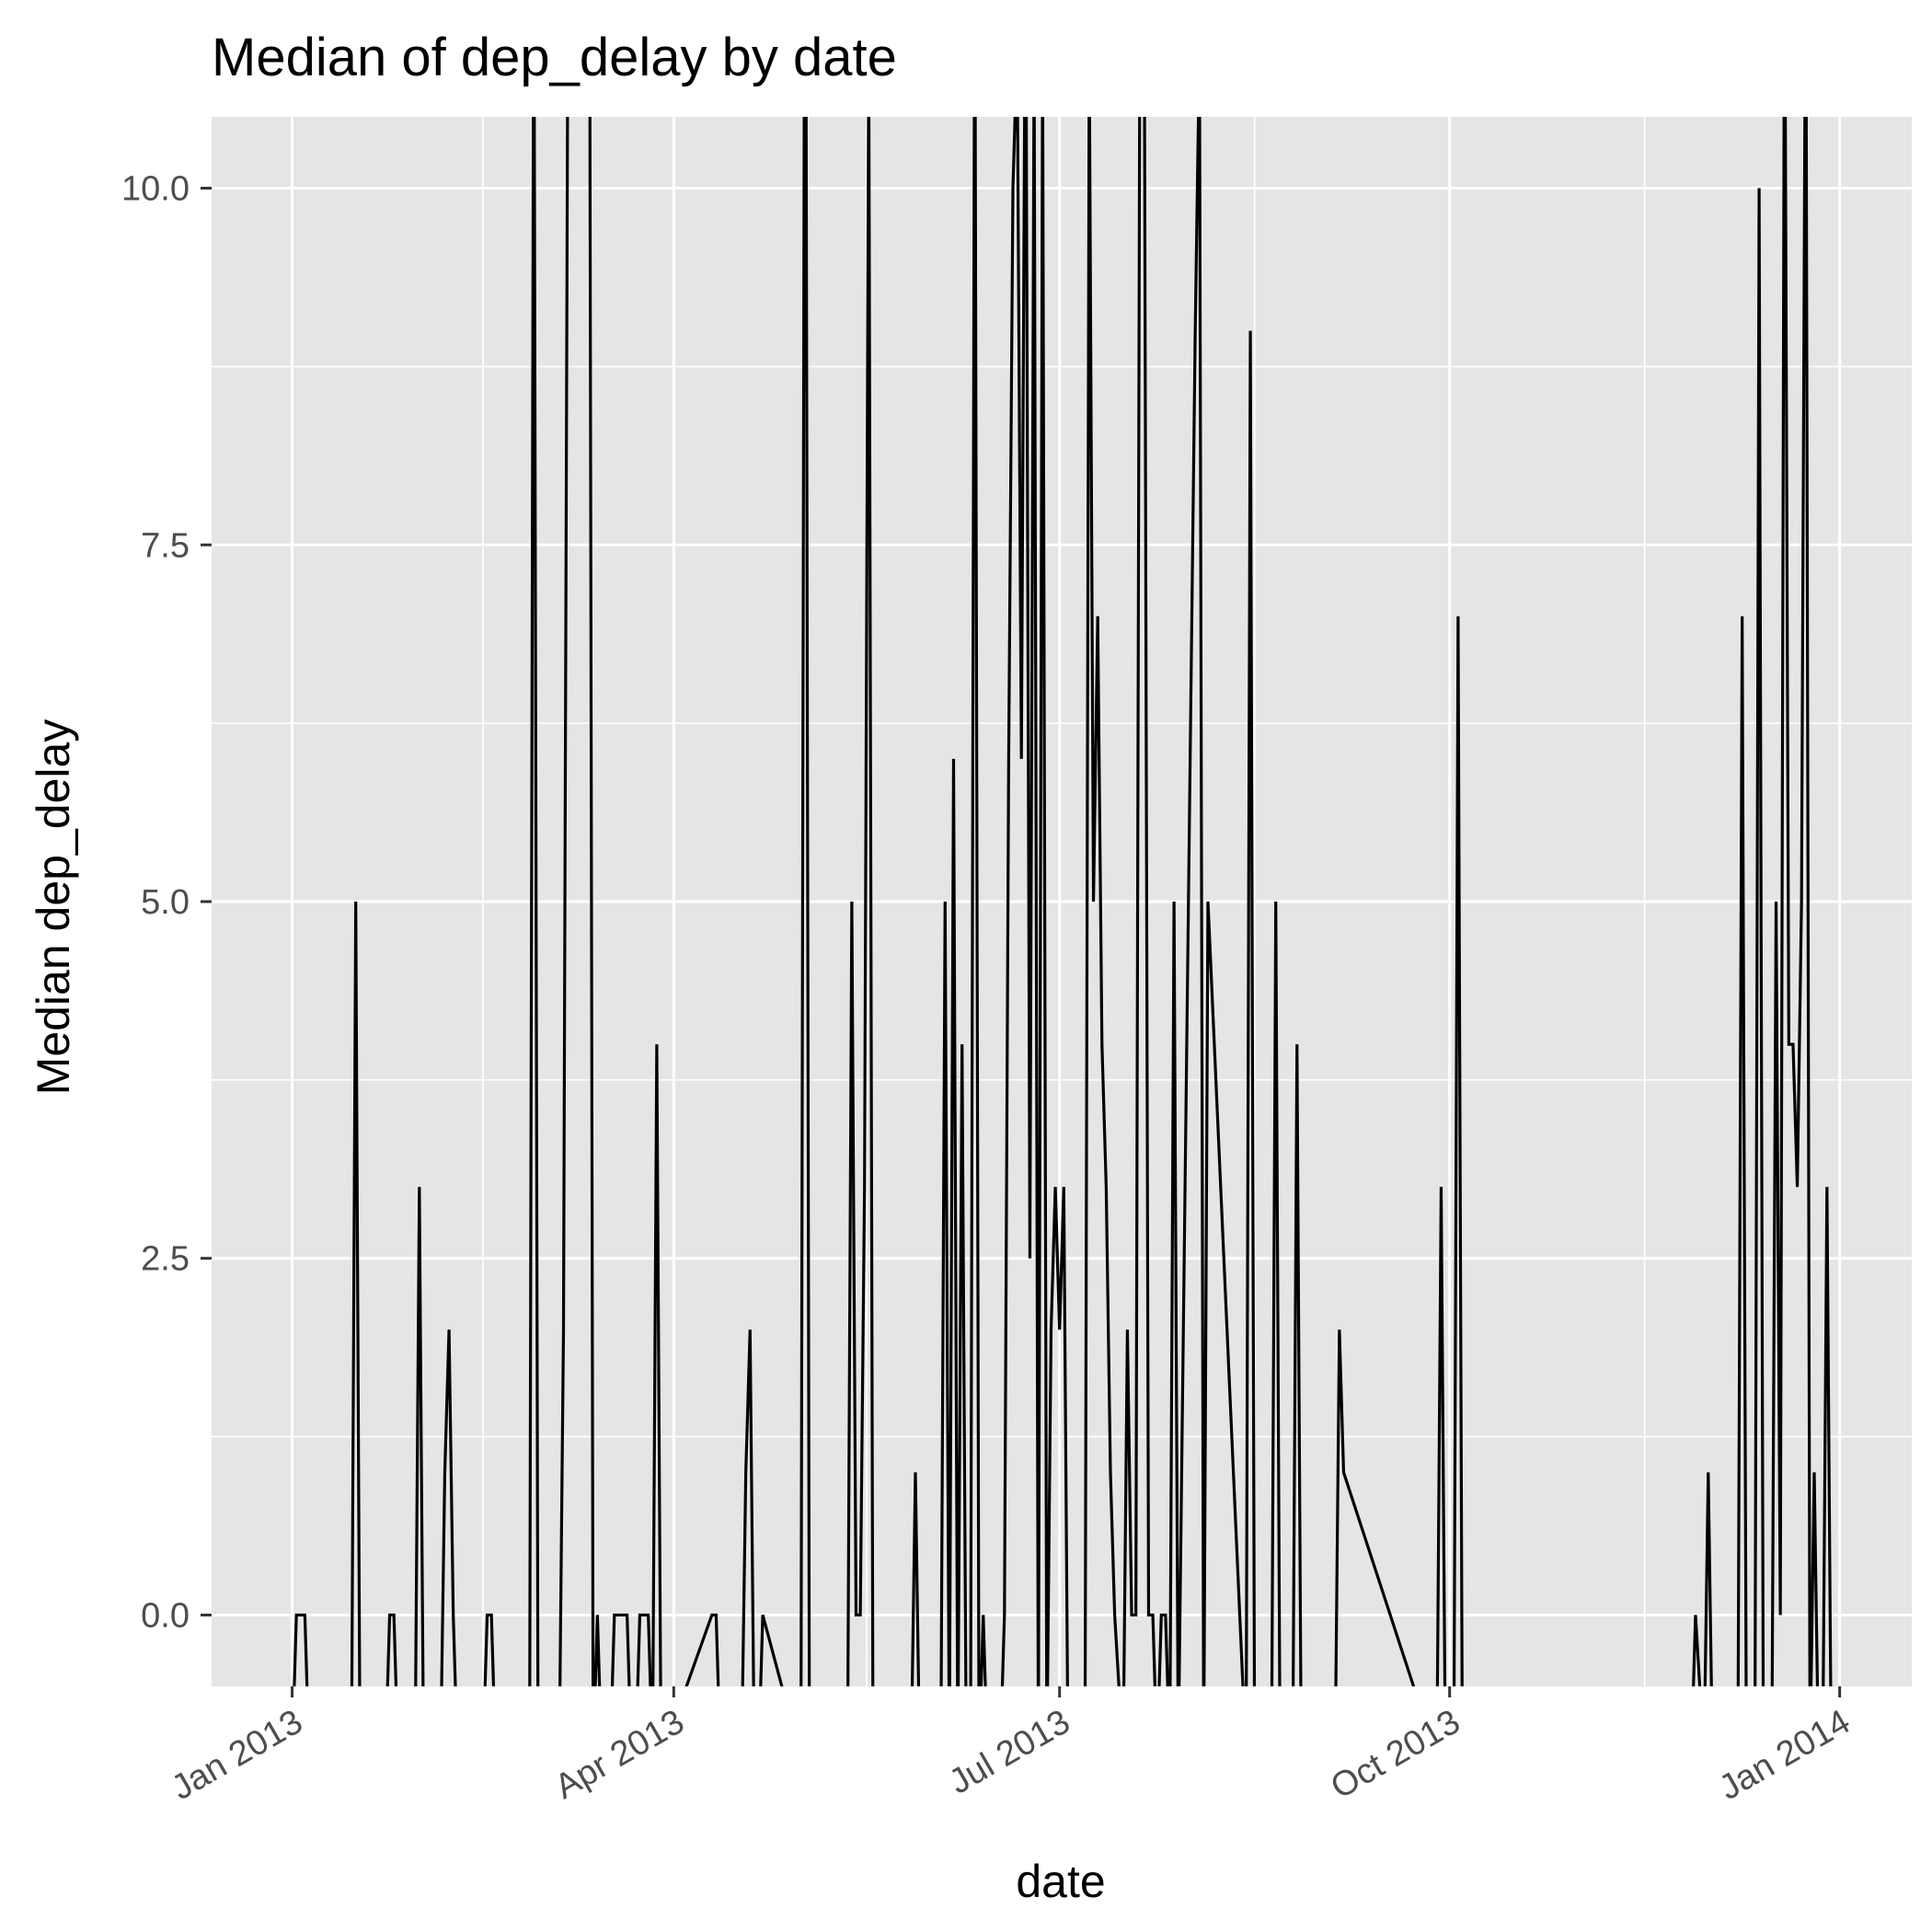  I want to click on x-tick-label: Jan 2013, so click(237, 1755).